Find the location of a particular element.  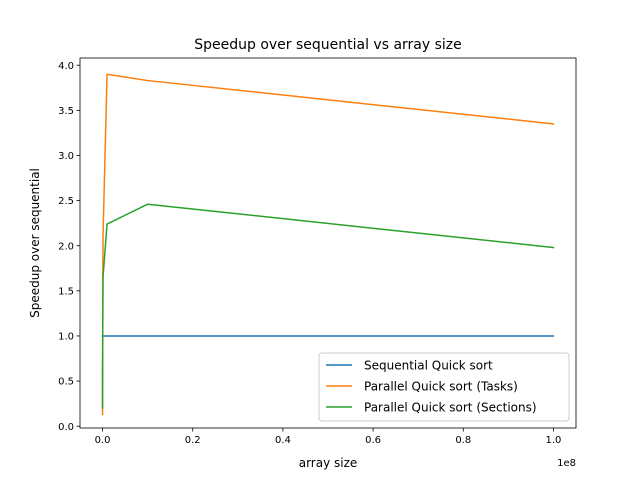

x-tick-label-0: 0.0 is located at coordinates (103, 440).